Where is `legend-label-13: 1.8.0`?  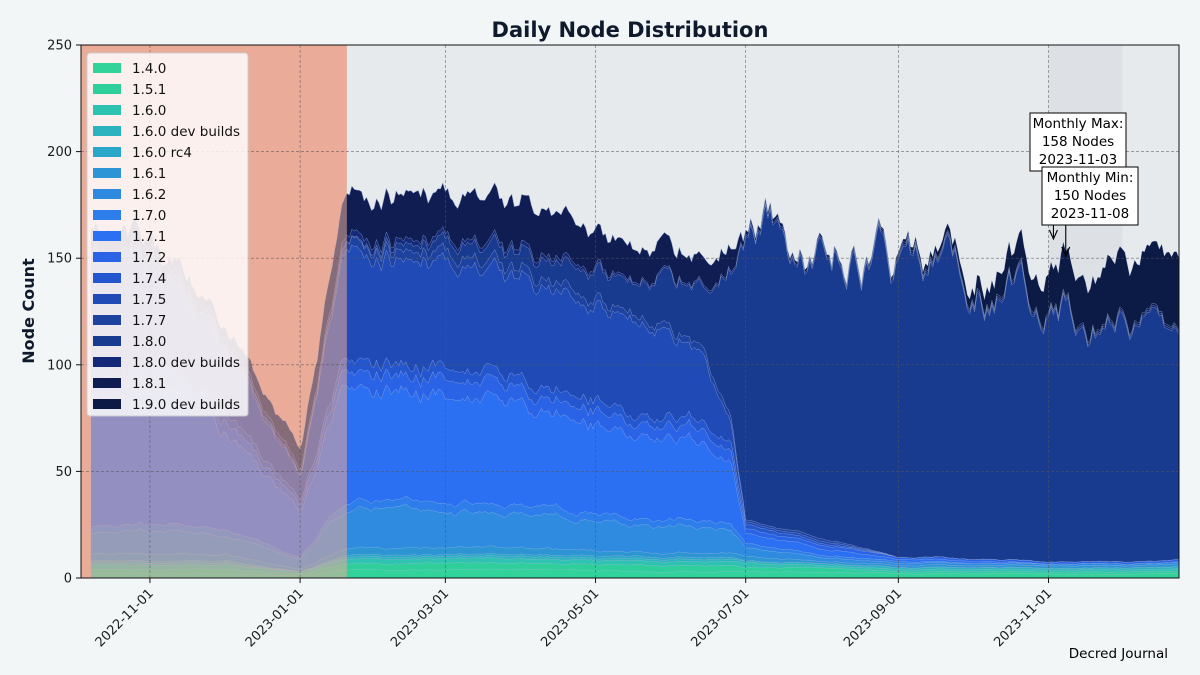
legend-label-13: 1.8.0 is located at coordinates (149, 342).